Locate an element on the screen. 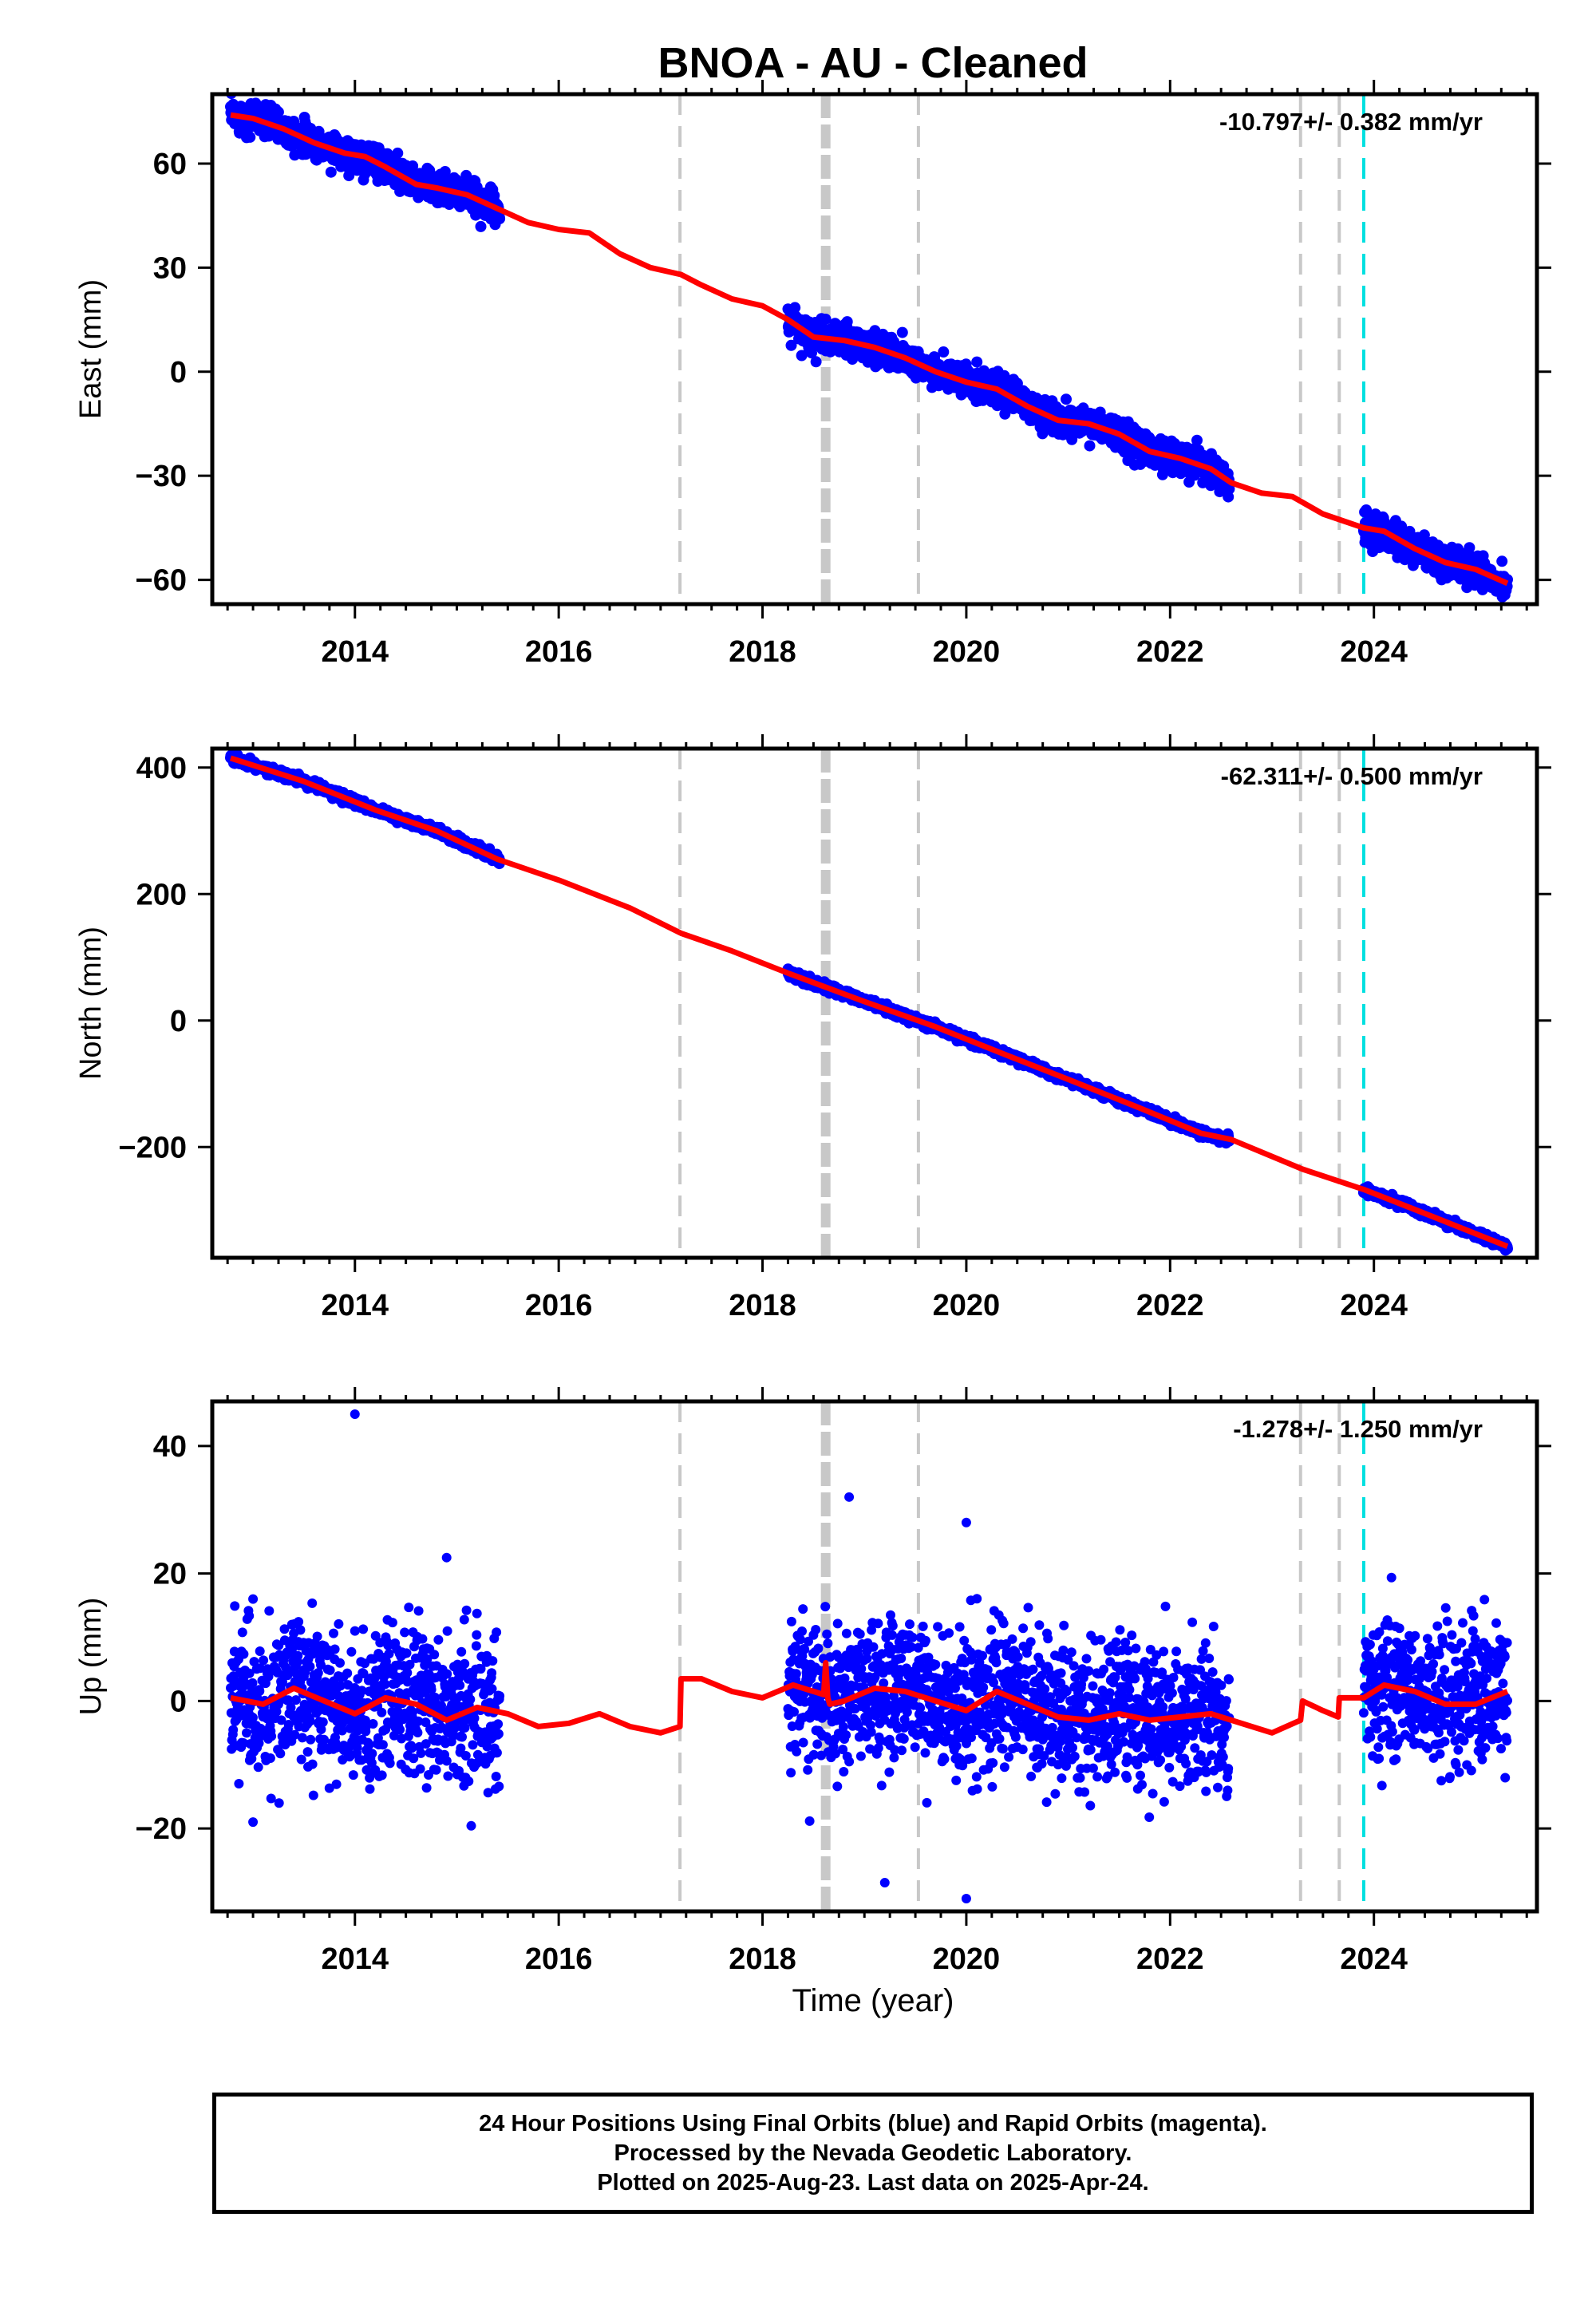  x-tick-label: 2022 is located at coordinates (1170, 652).